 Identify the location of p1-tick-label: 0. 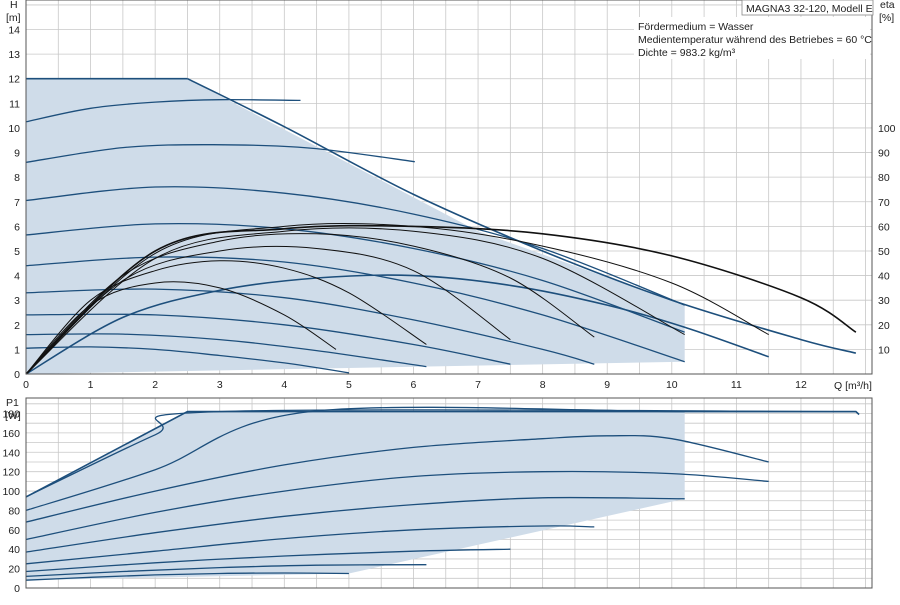
(17, 589).